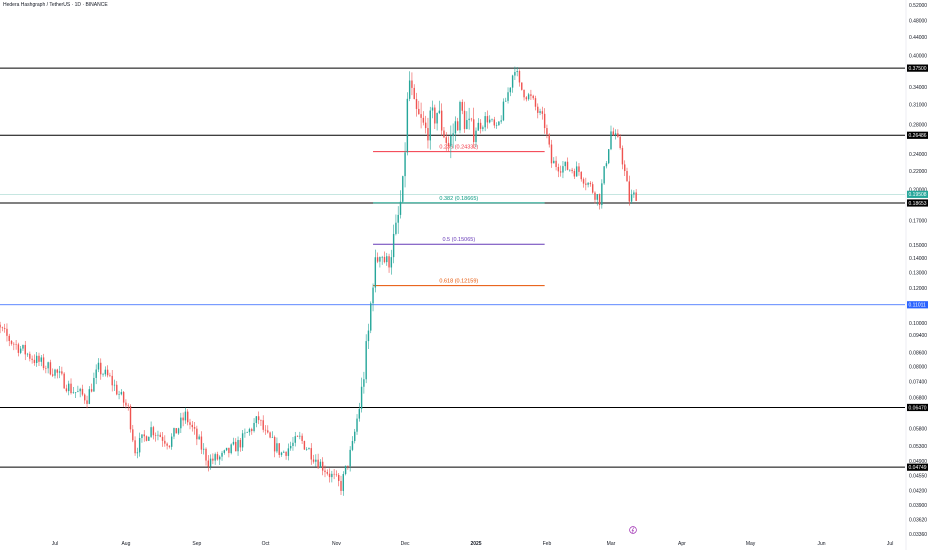 Image resolution: width=932 pixels, height=555 pixels. I want to click on fib-level-label: 0.382 (0.18665), so click(458, 199).